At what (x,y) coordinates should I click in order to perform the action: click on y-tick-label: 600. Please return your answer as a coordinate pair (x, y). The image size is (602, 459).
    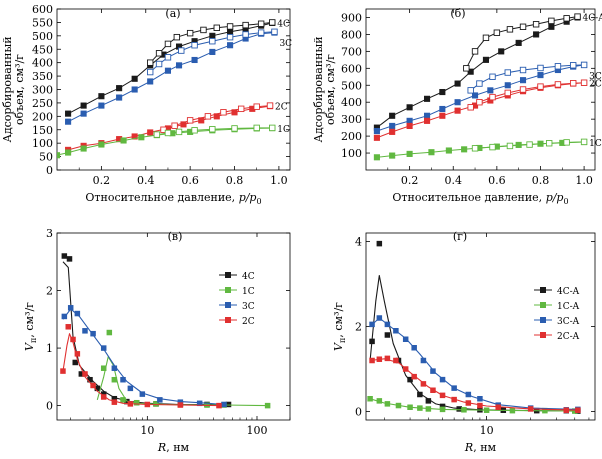
    Looking at the image, I should click on (42, 9).